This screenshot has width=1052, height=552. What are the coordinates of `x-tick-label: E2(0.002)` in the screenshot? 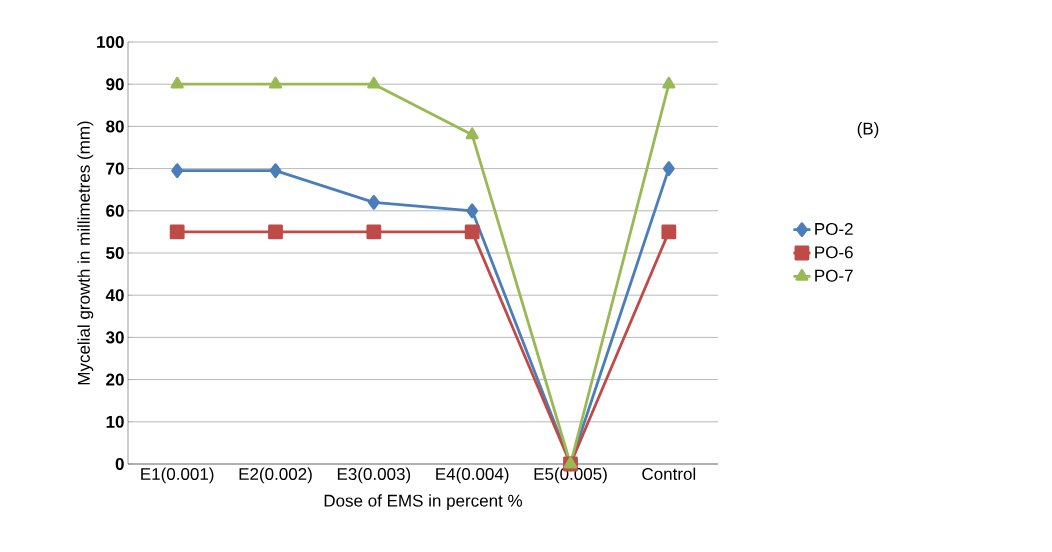 It's located at (275, 475).